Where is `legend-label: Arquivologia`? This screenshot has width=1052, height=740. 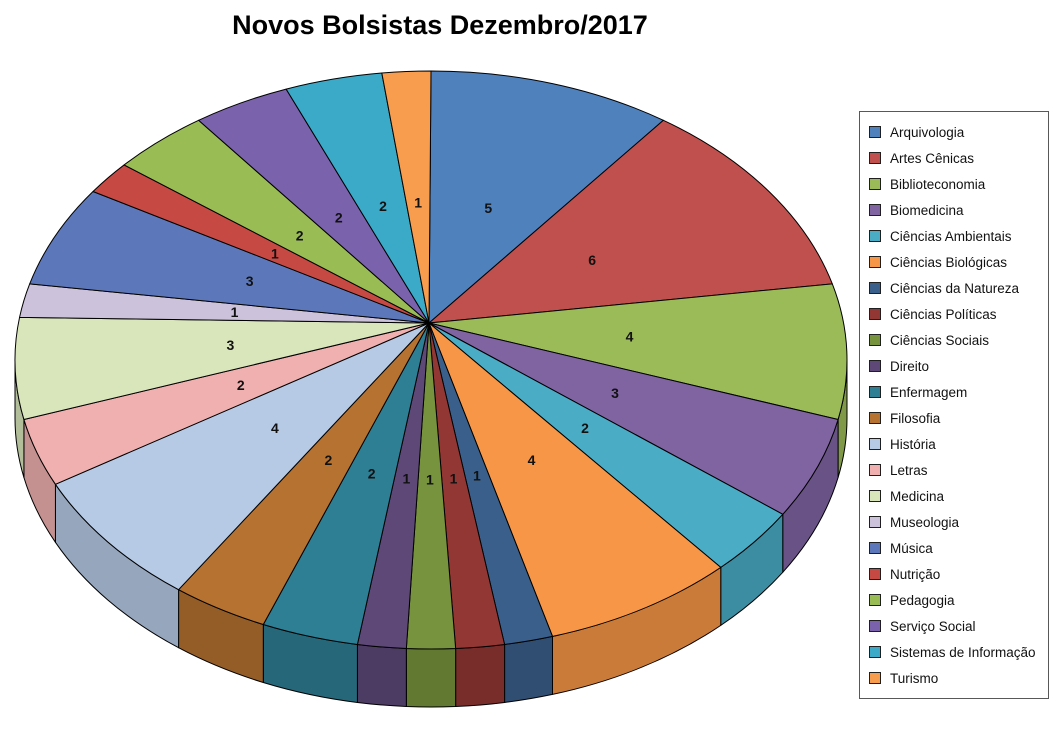 legend-label: Arquivologia is located at coordinates (927, 132).